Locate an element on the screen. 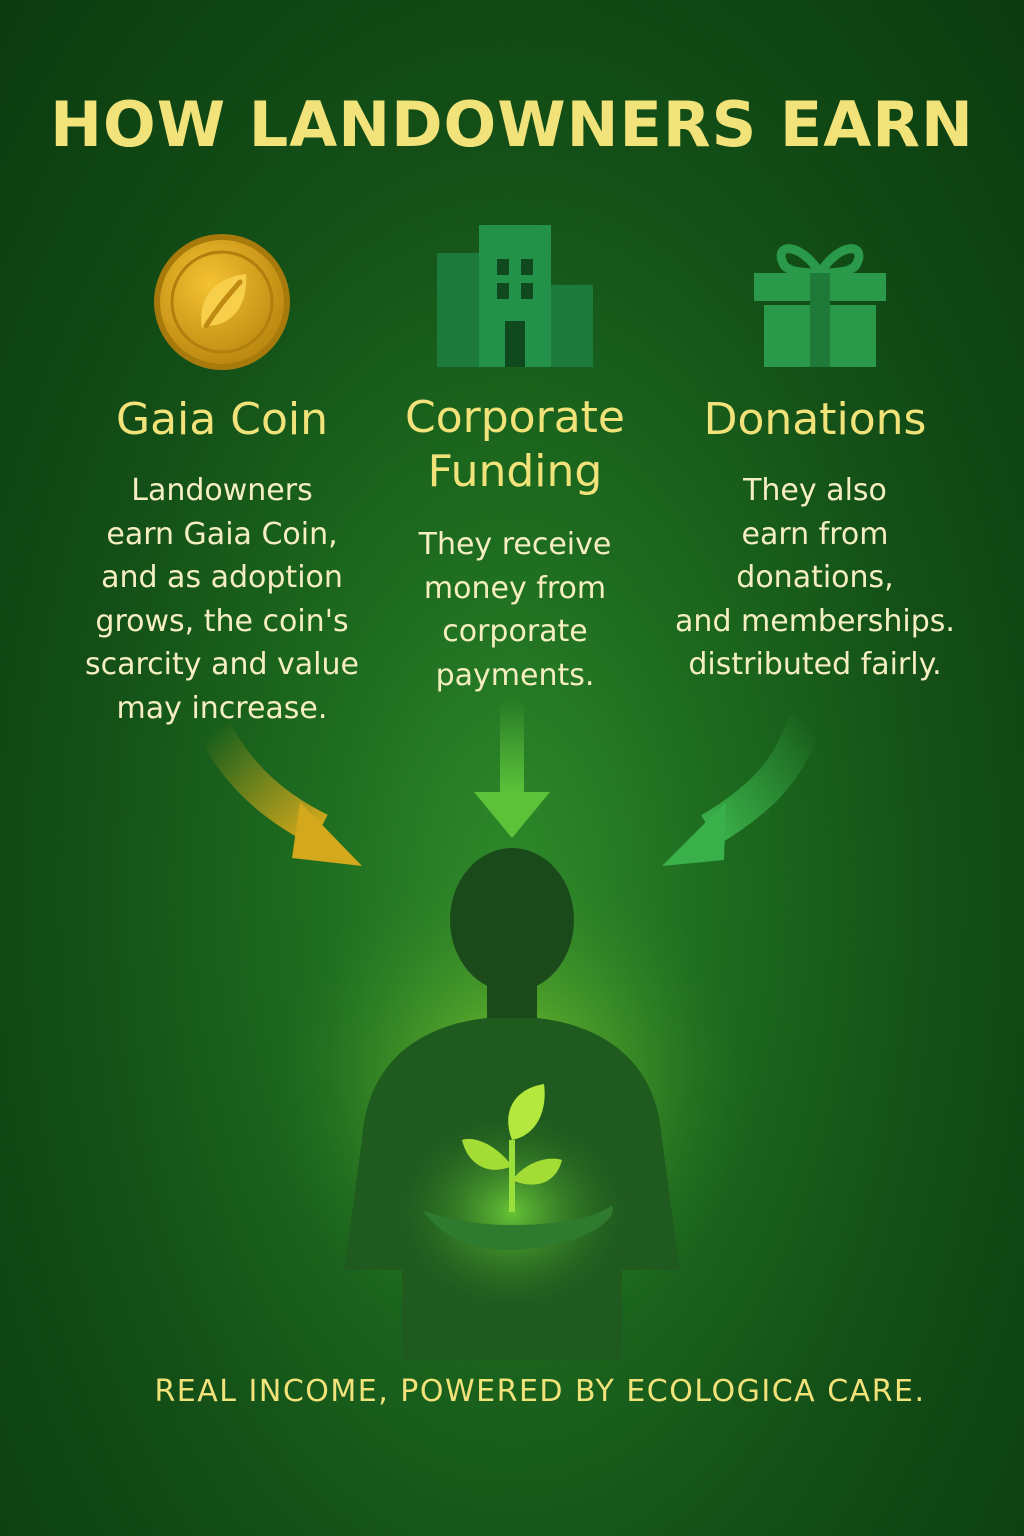 This screenshot has width=1024, height=1536. office-building-icon is located at coordinates (515, 296).